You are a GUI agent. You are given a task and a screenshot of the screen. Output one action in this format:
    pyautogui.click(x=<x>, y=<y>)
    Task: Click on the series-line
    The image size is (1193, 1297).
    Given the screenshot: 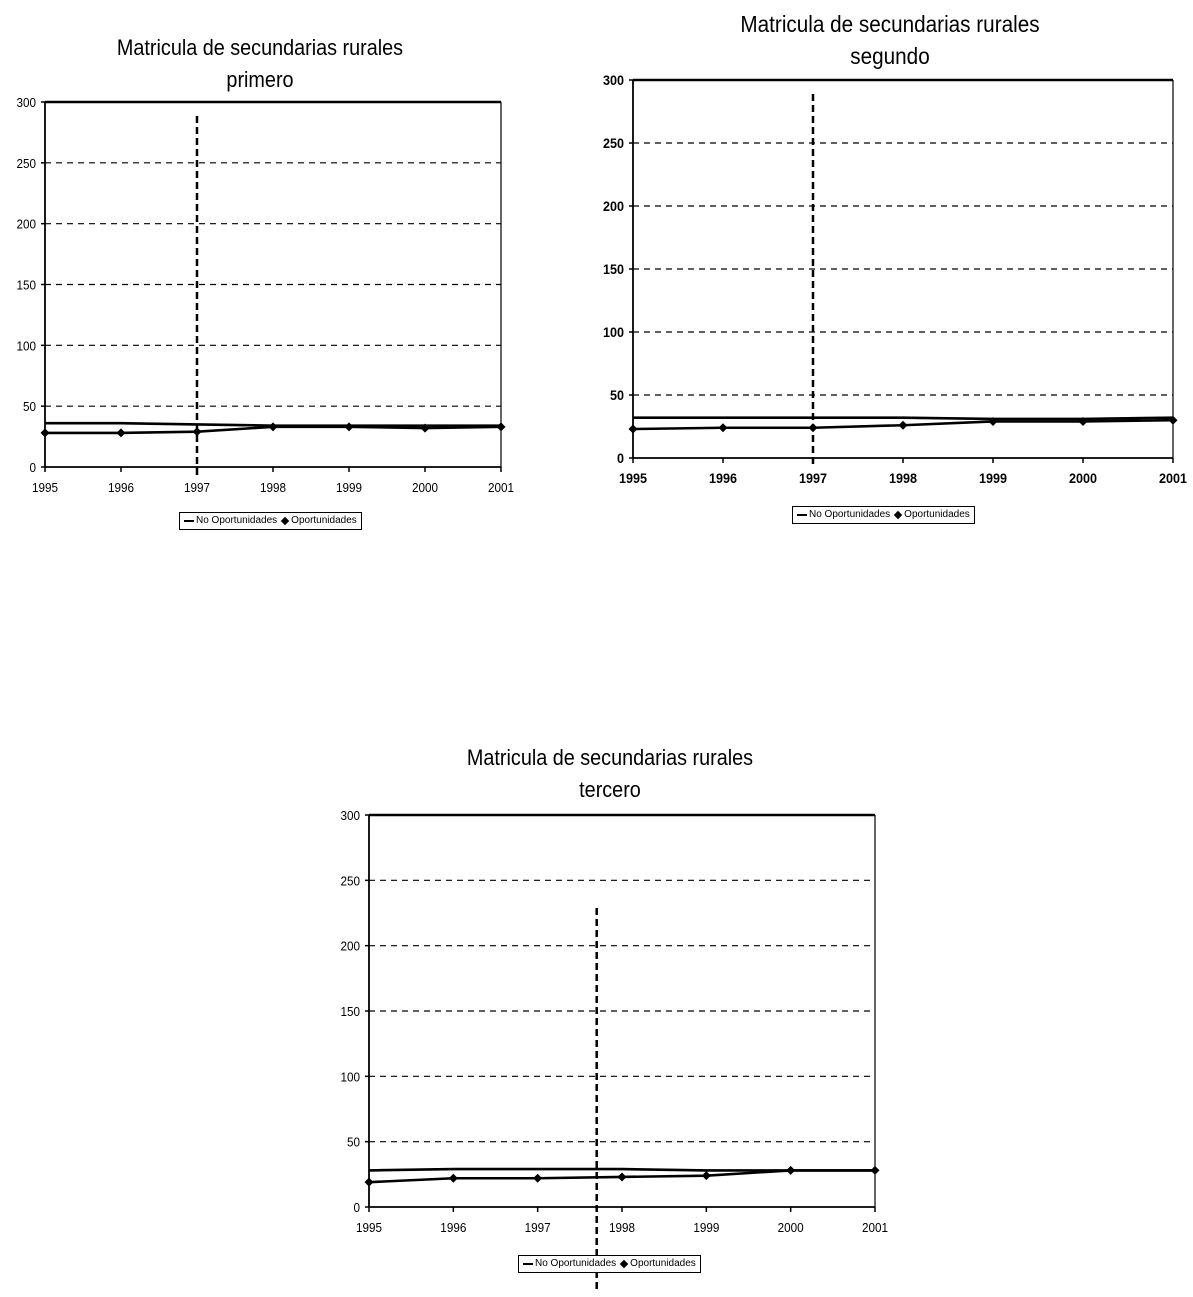 What is the action you would take?
    pyautogui.click(x=903, y=418)
    